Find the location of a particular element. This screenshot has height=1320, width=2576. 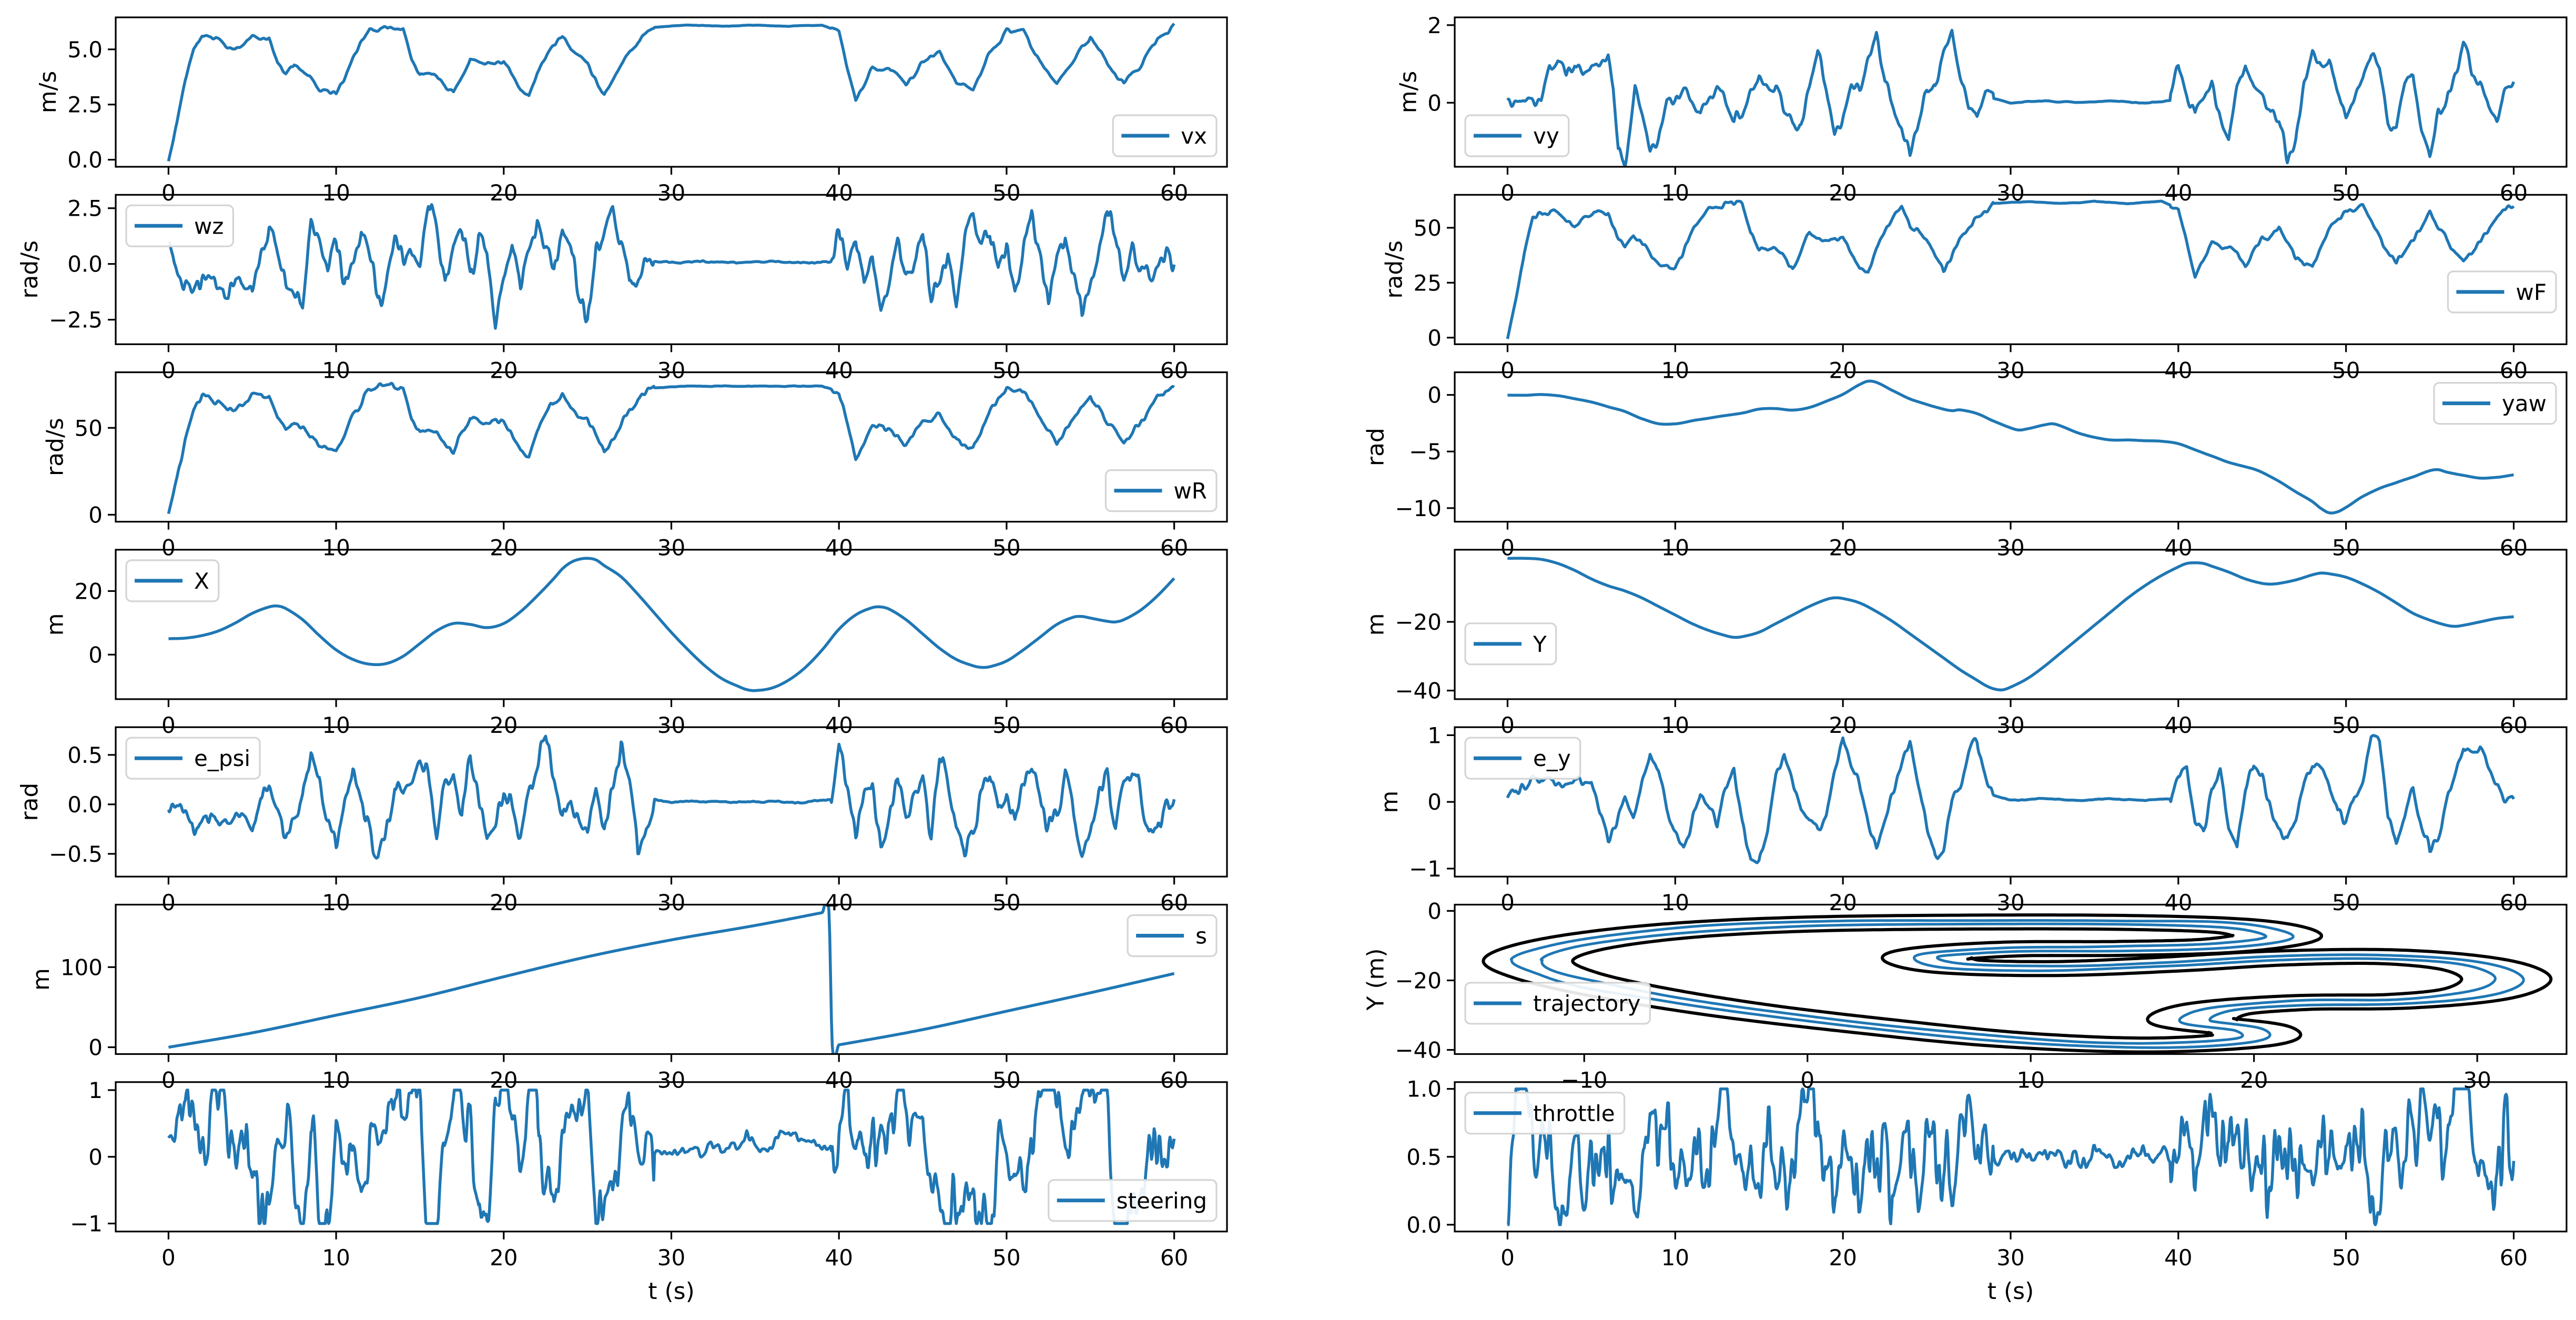

vy-x-ticks is located at coordinates (2011, 171).